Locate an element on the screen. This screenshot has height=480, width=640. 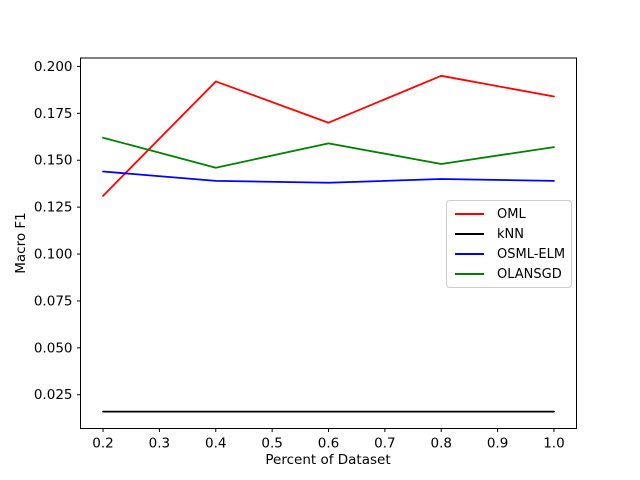
x-tick-label: 0.6 is located at coordinates (328, 444).